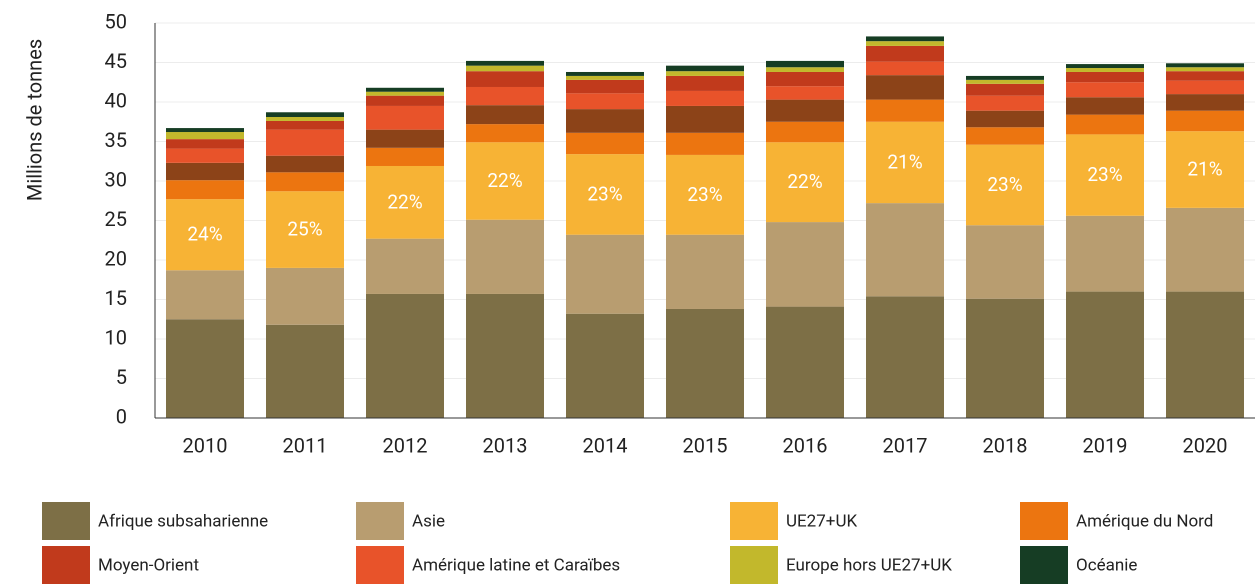  Describe the element at coordinates (1106, 565) in the screenshot. I see `legend-label: Océanie` at that location.